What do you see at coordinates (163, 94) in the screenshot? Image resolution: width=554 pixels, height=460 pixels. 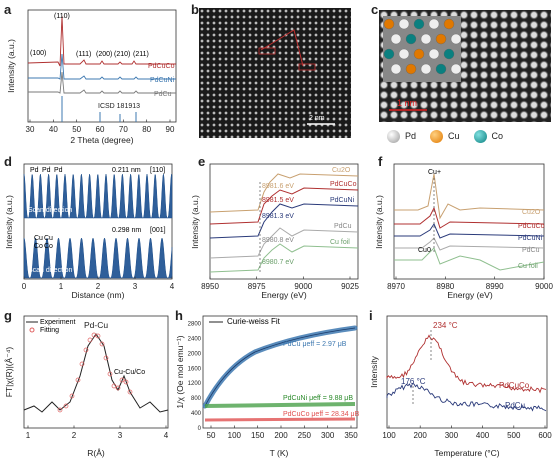 I see `series-label-pdcu: PdCu` at bounding box center [163, 94].